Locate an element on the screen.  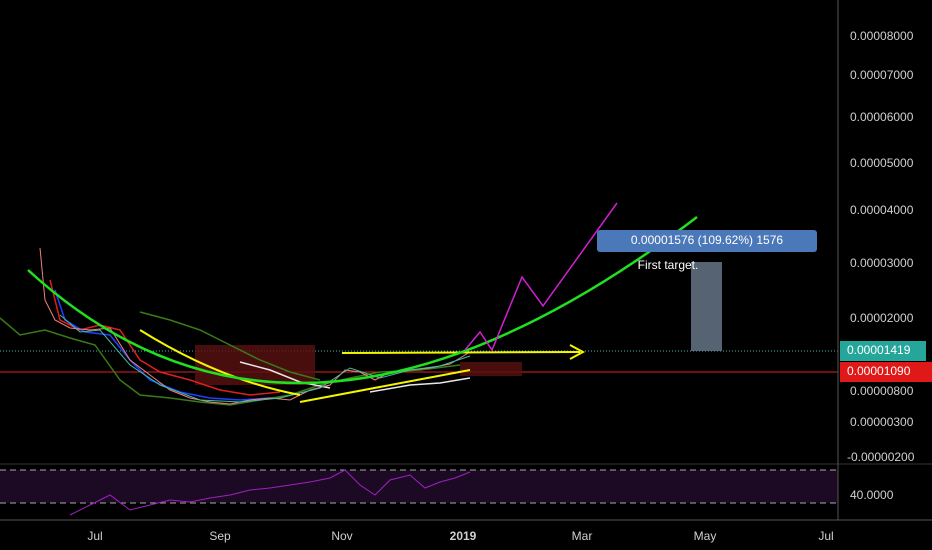
time-label: May is located at coordinates (705, 536).